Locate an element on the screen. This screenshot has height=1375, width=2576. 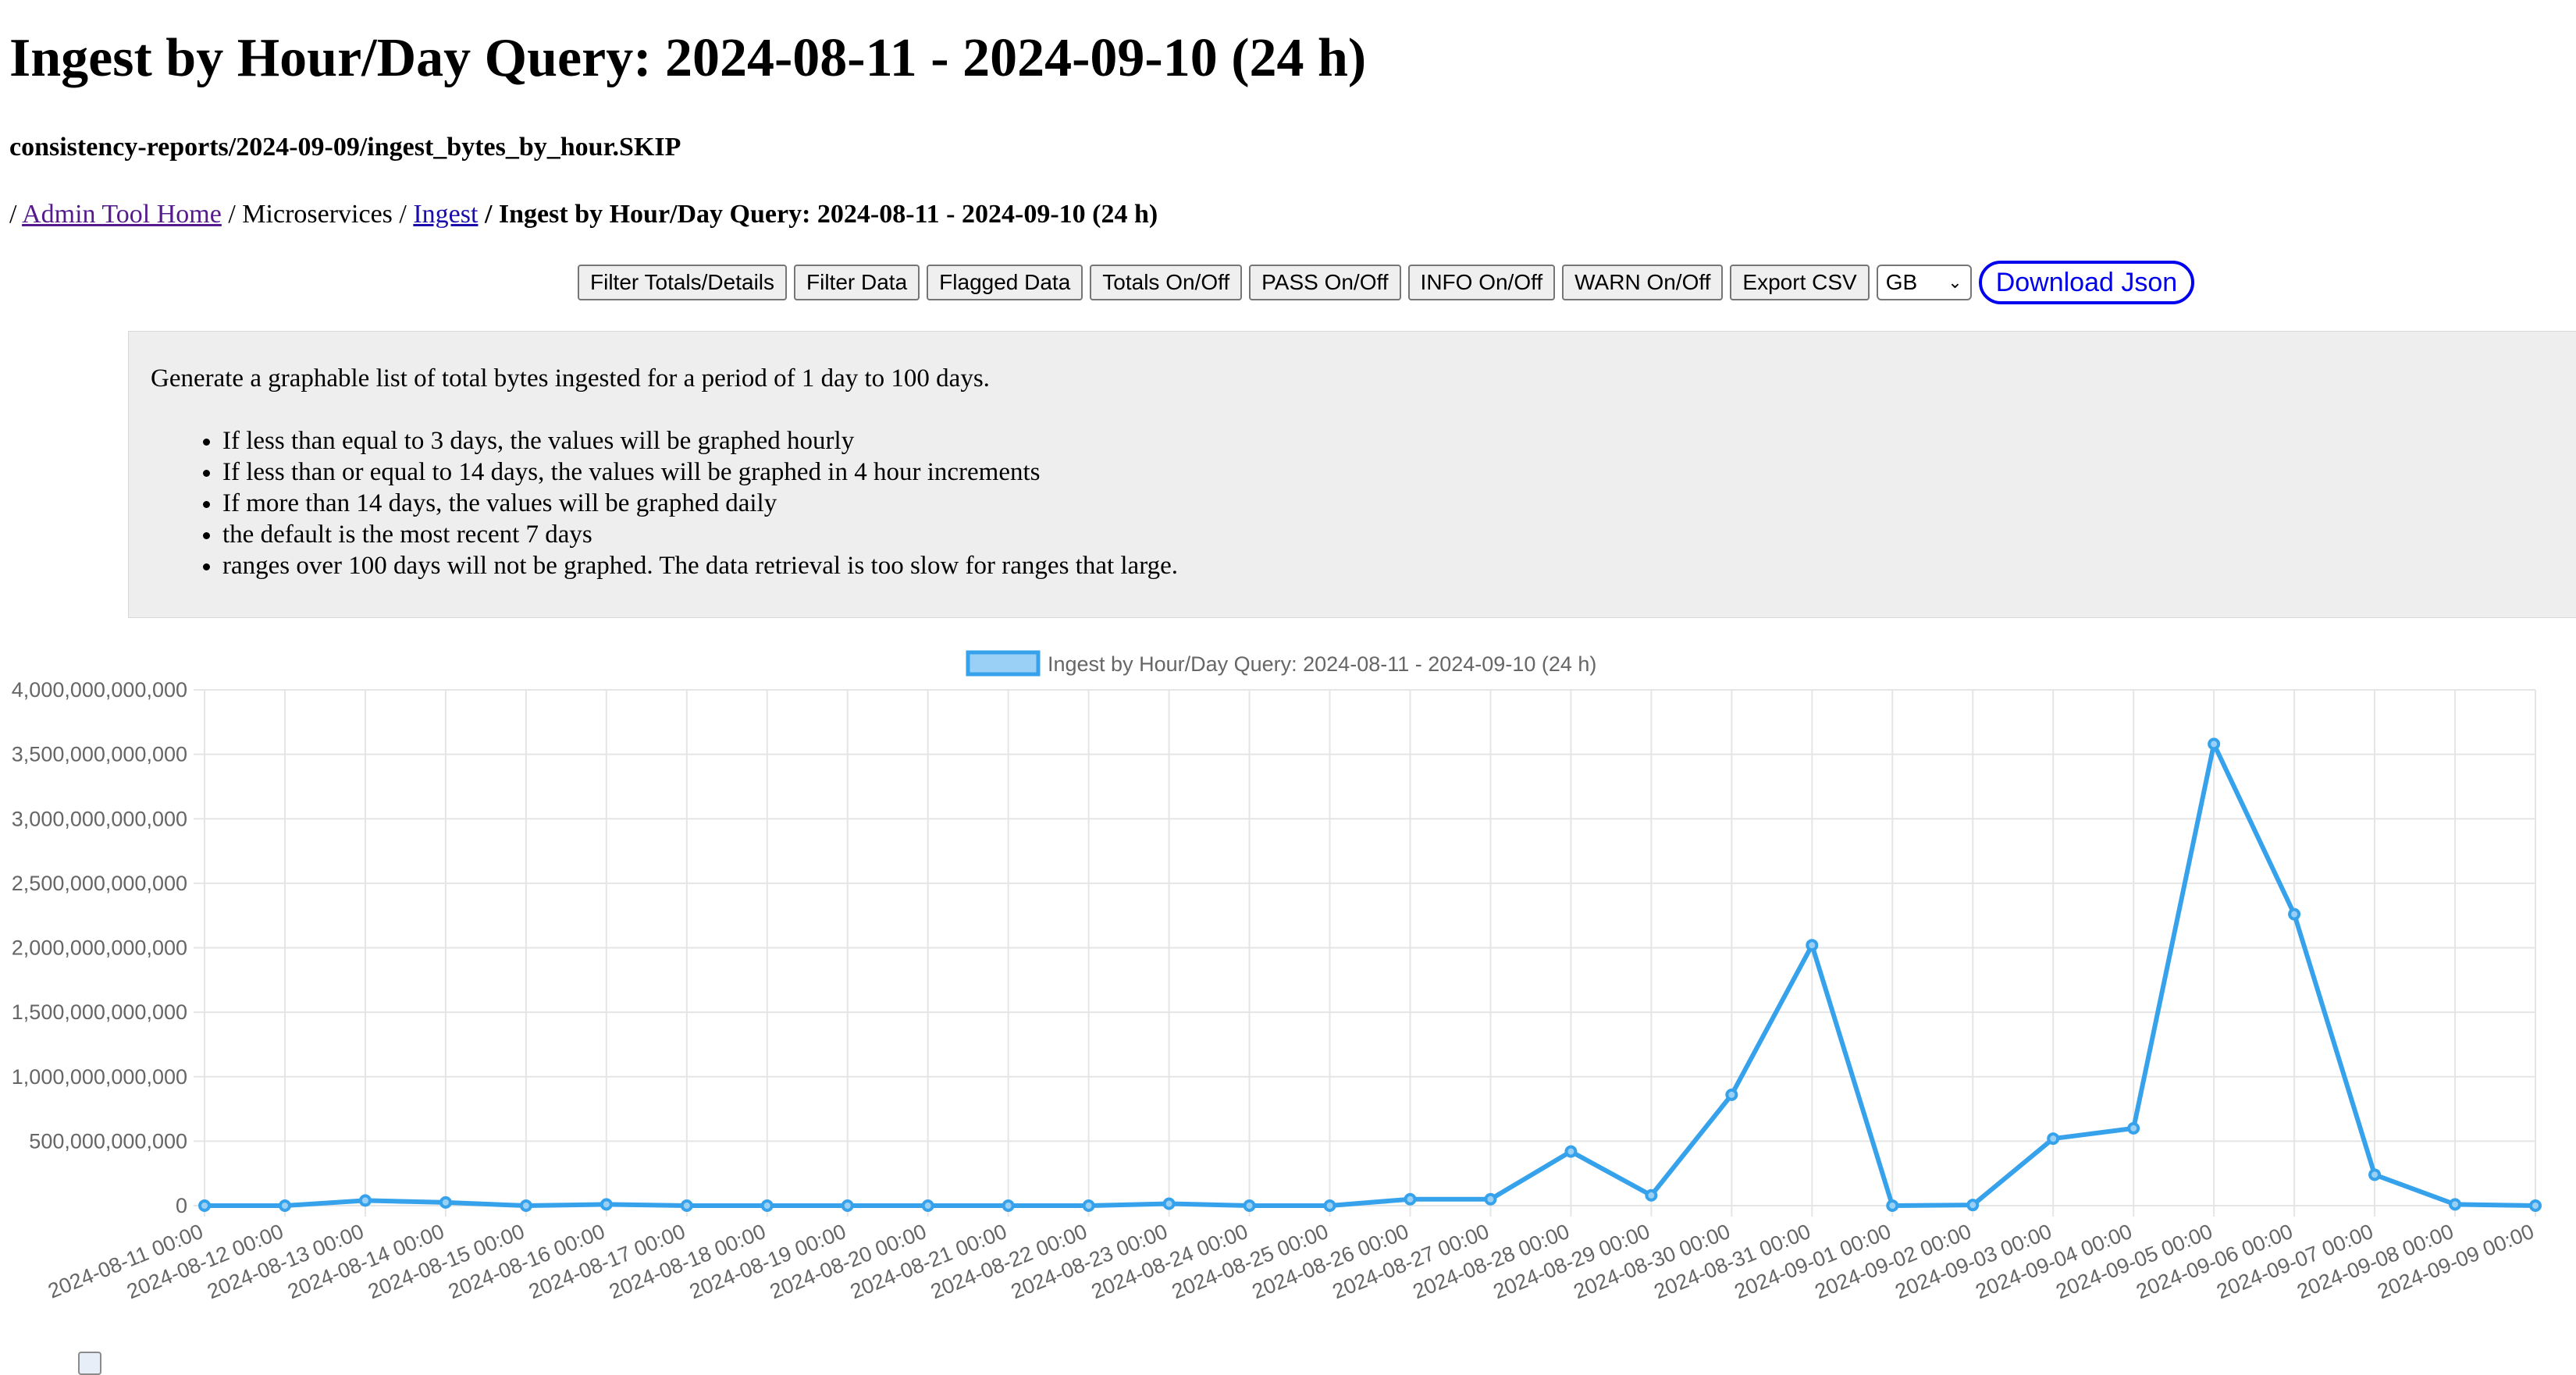
y-tick-label: 1,500,000,000,000 is located at coordinates (99, 1012).